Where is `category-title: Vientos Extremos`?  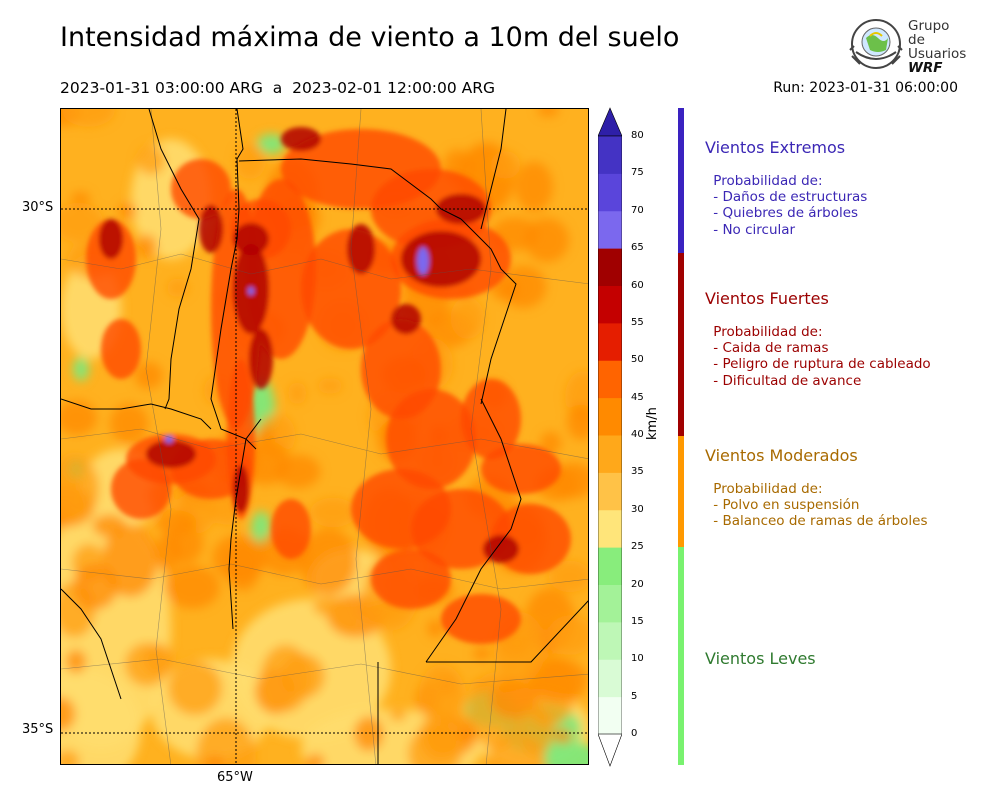
category-title: Vientos Extremos is located at coordinates (775, 147).